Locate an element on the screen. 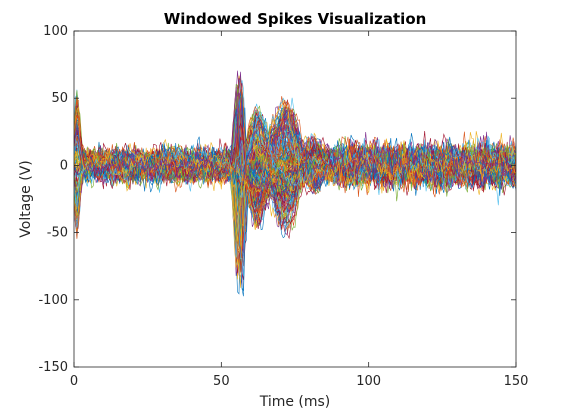 Image resolution: width=570 pixels, height=418 pixels. y-tick-label: 100 is located at coordinates (55, 31).